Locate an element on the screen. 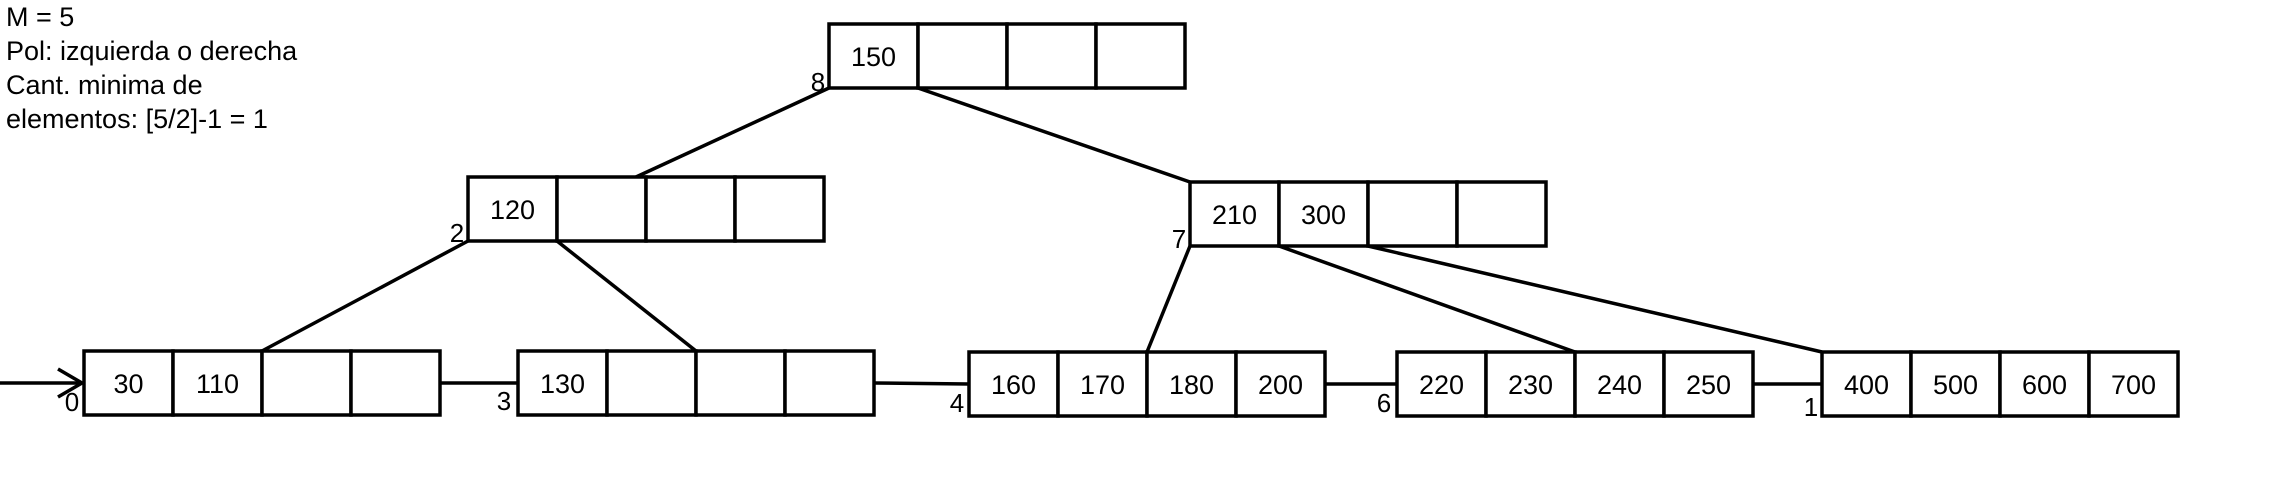 The width and height of the screenshot is (2274, 502). key-value: 230 is located at coordinates (1530, 385).